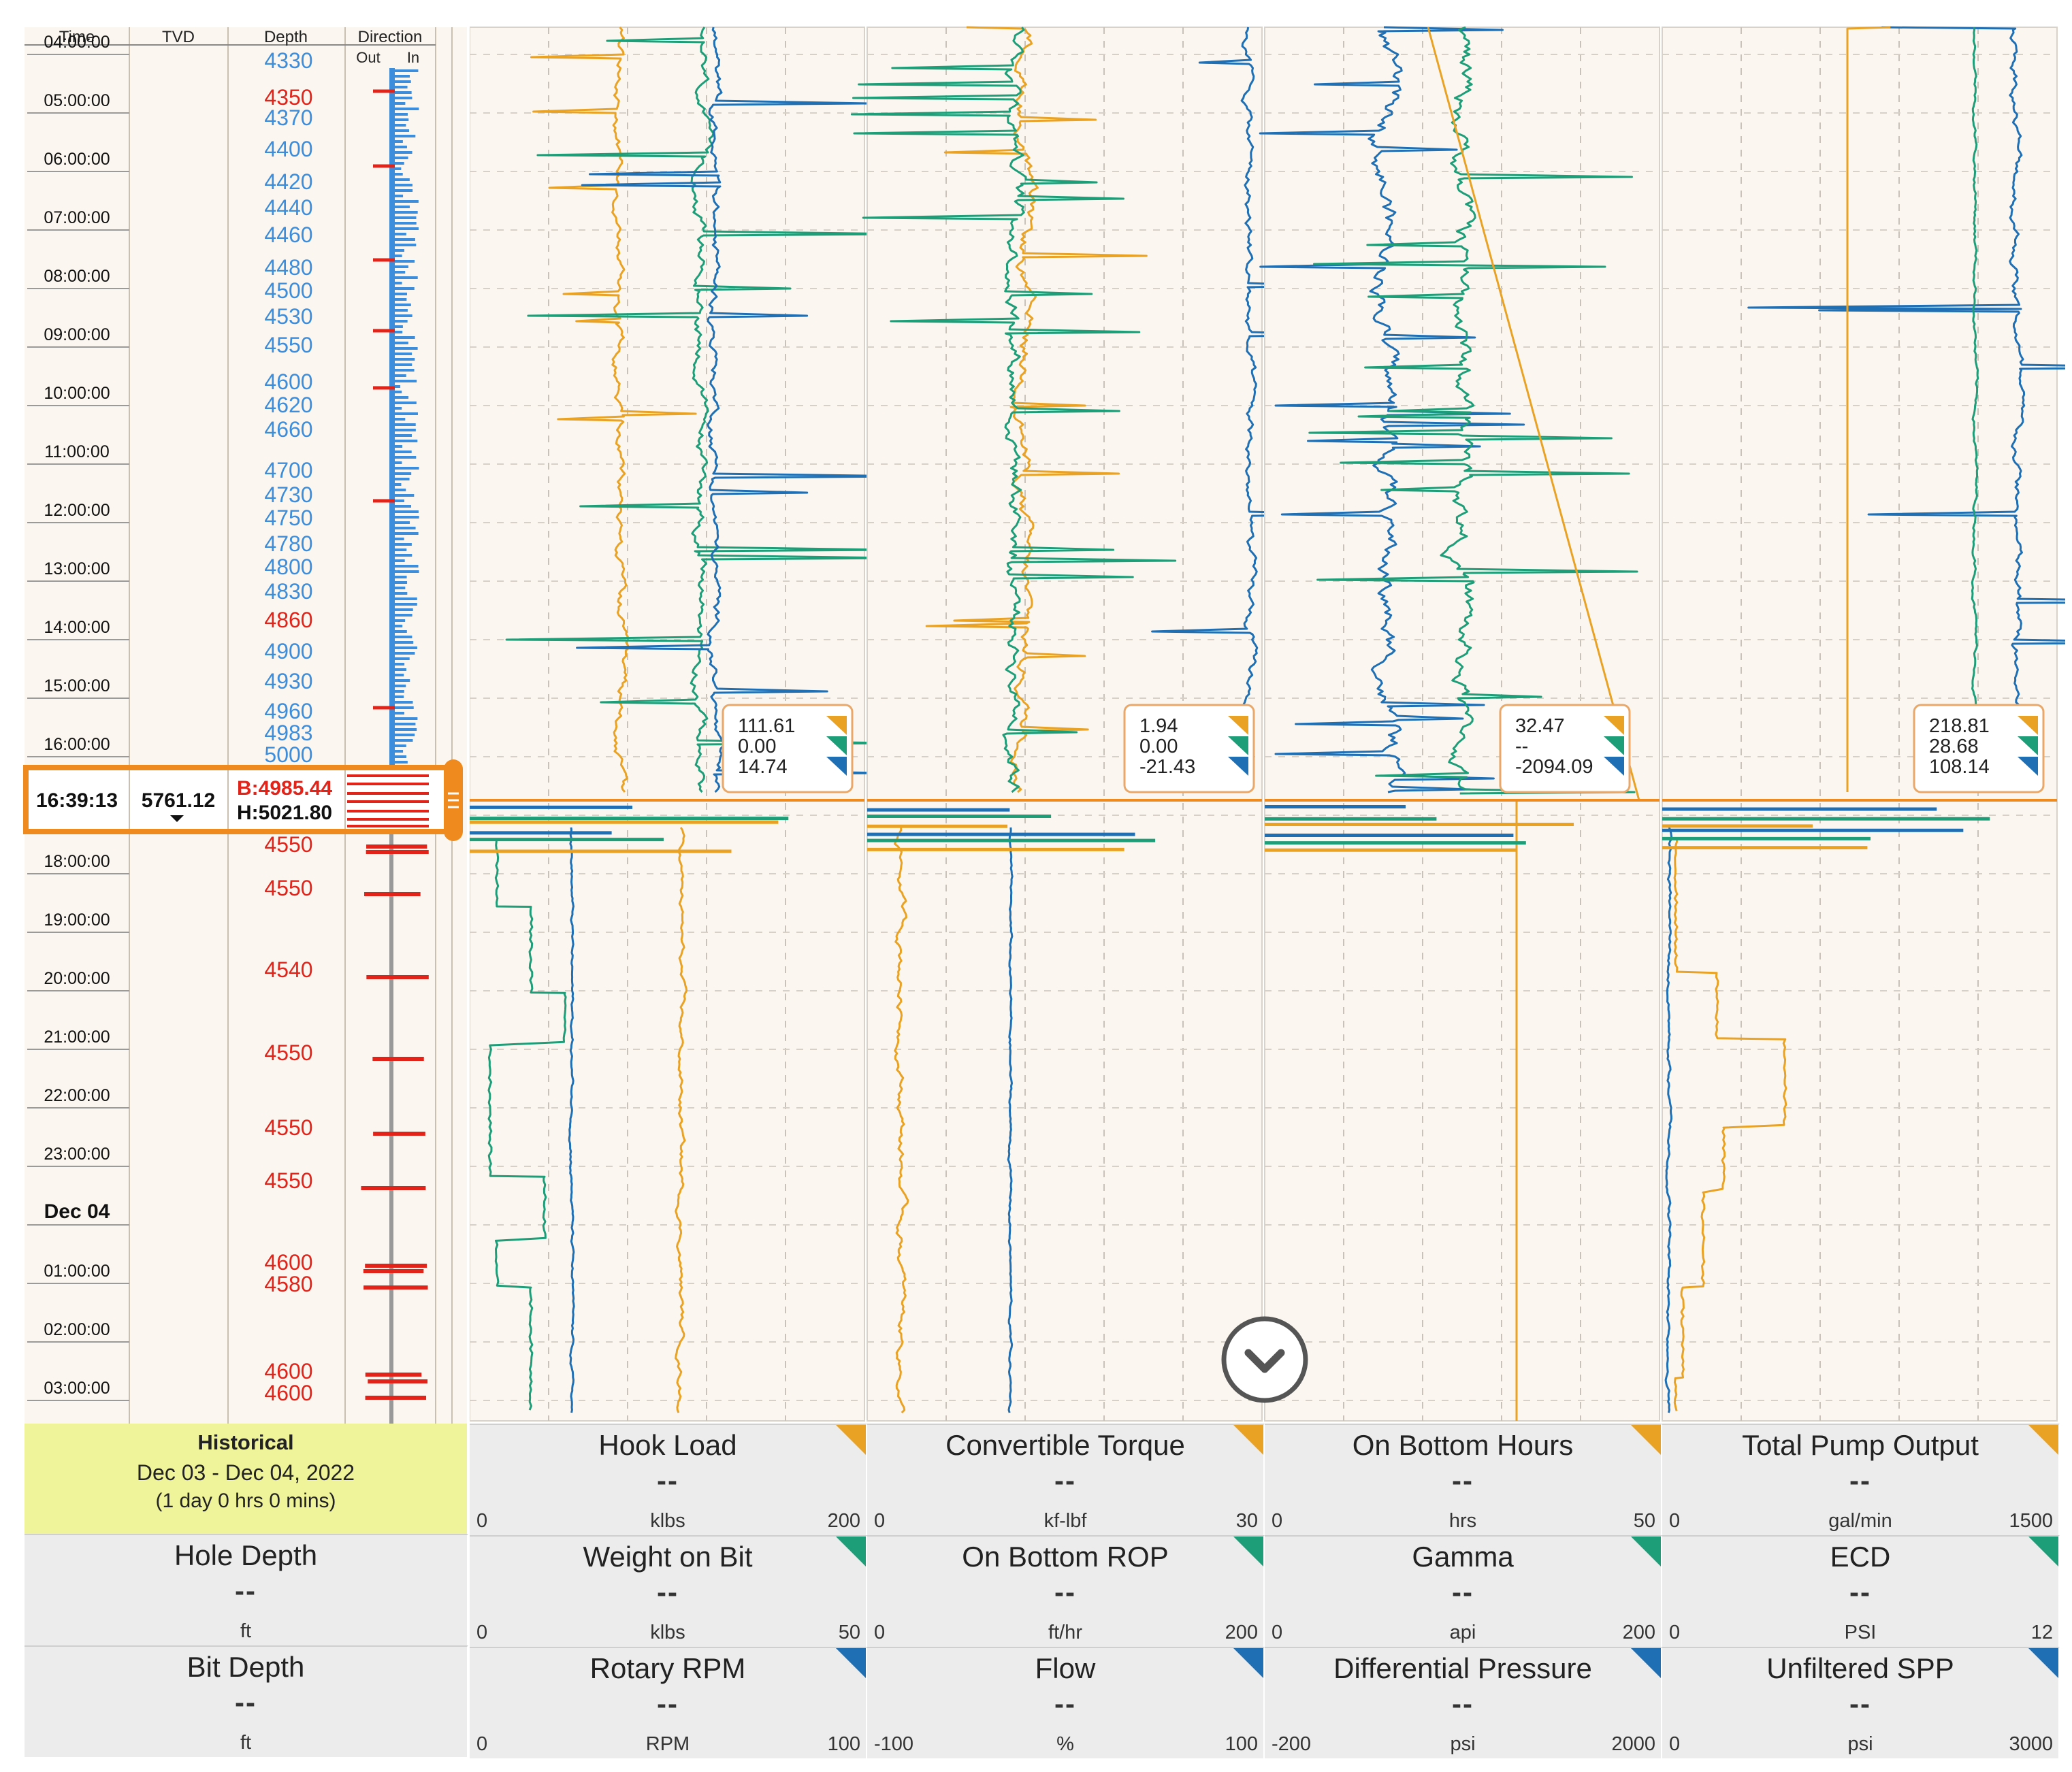  Describe the element at coordinates (390, 37) in the screenshot. I see `header-direction: Direction` at that location.